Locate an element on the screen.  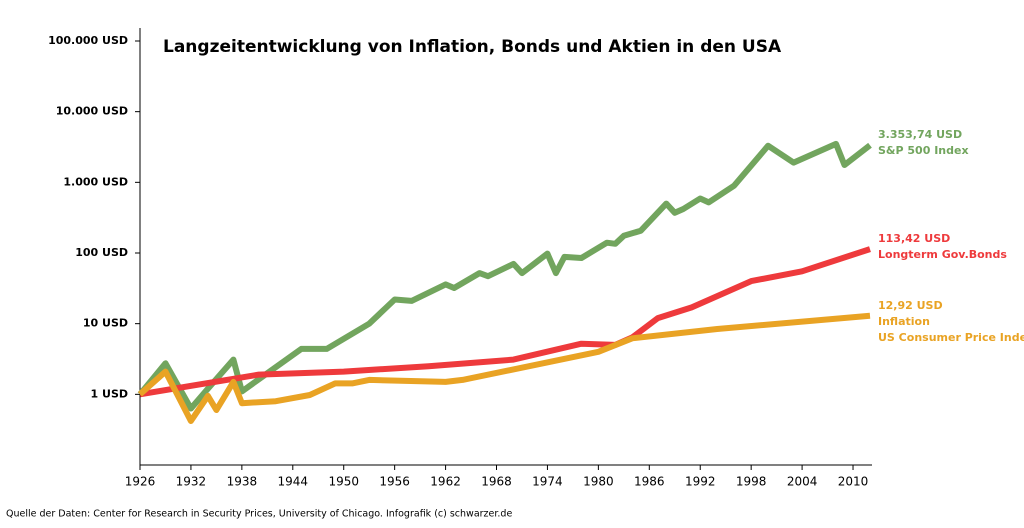
x-tick-label: 1998 is located at coordinates (751, 482).